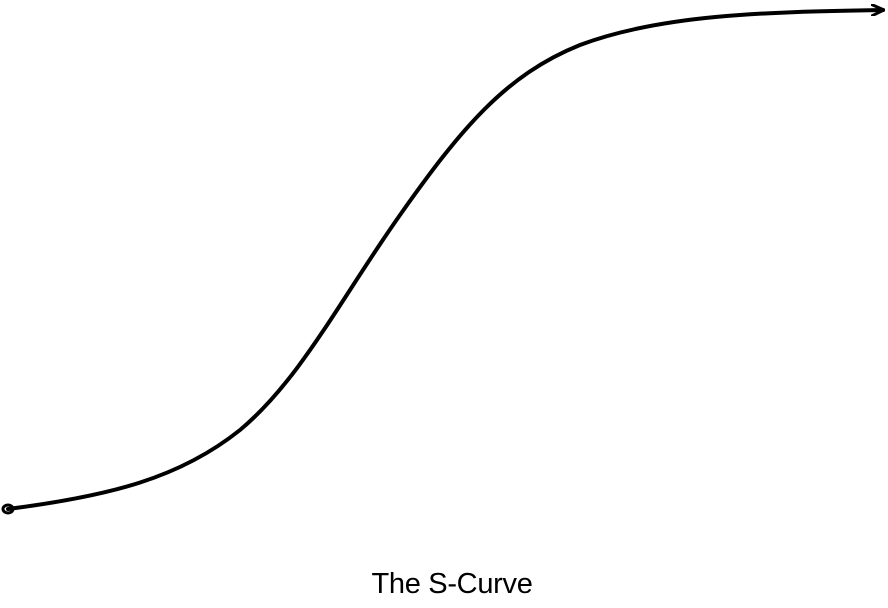 The width and height of the screenshot is (888, 608). Describe the element at coordinates (452, 584) in the screenshot. I see `diagram-caption: The S-Curve` at that location.